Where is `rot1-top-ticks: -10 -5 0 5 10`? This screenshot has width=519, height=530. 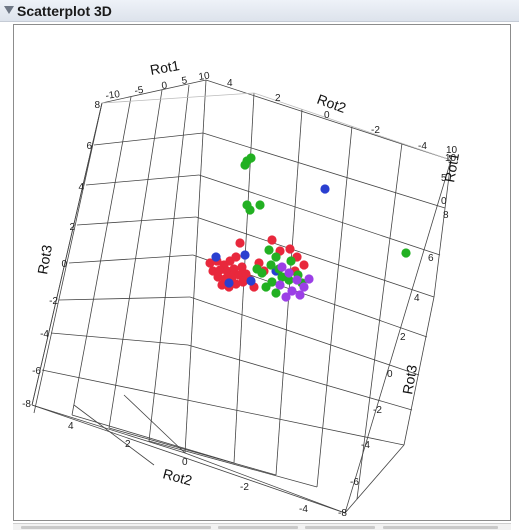 rot1-top-ticks: -10 -5 0 5 10 is located at coordinates (158, 86).